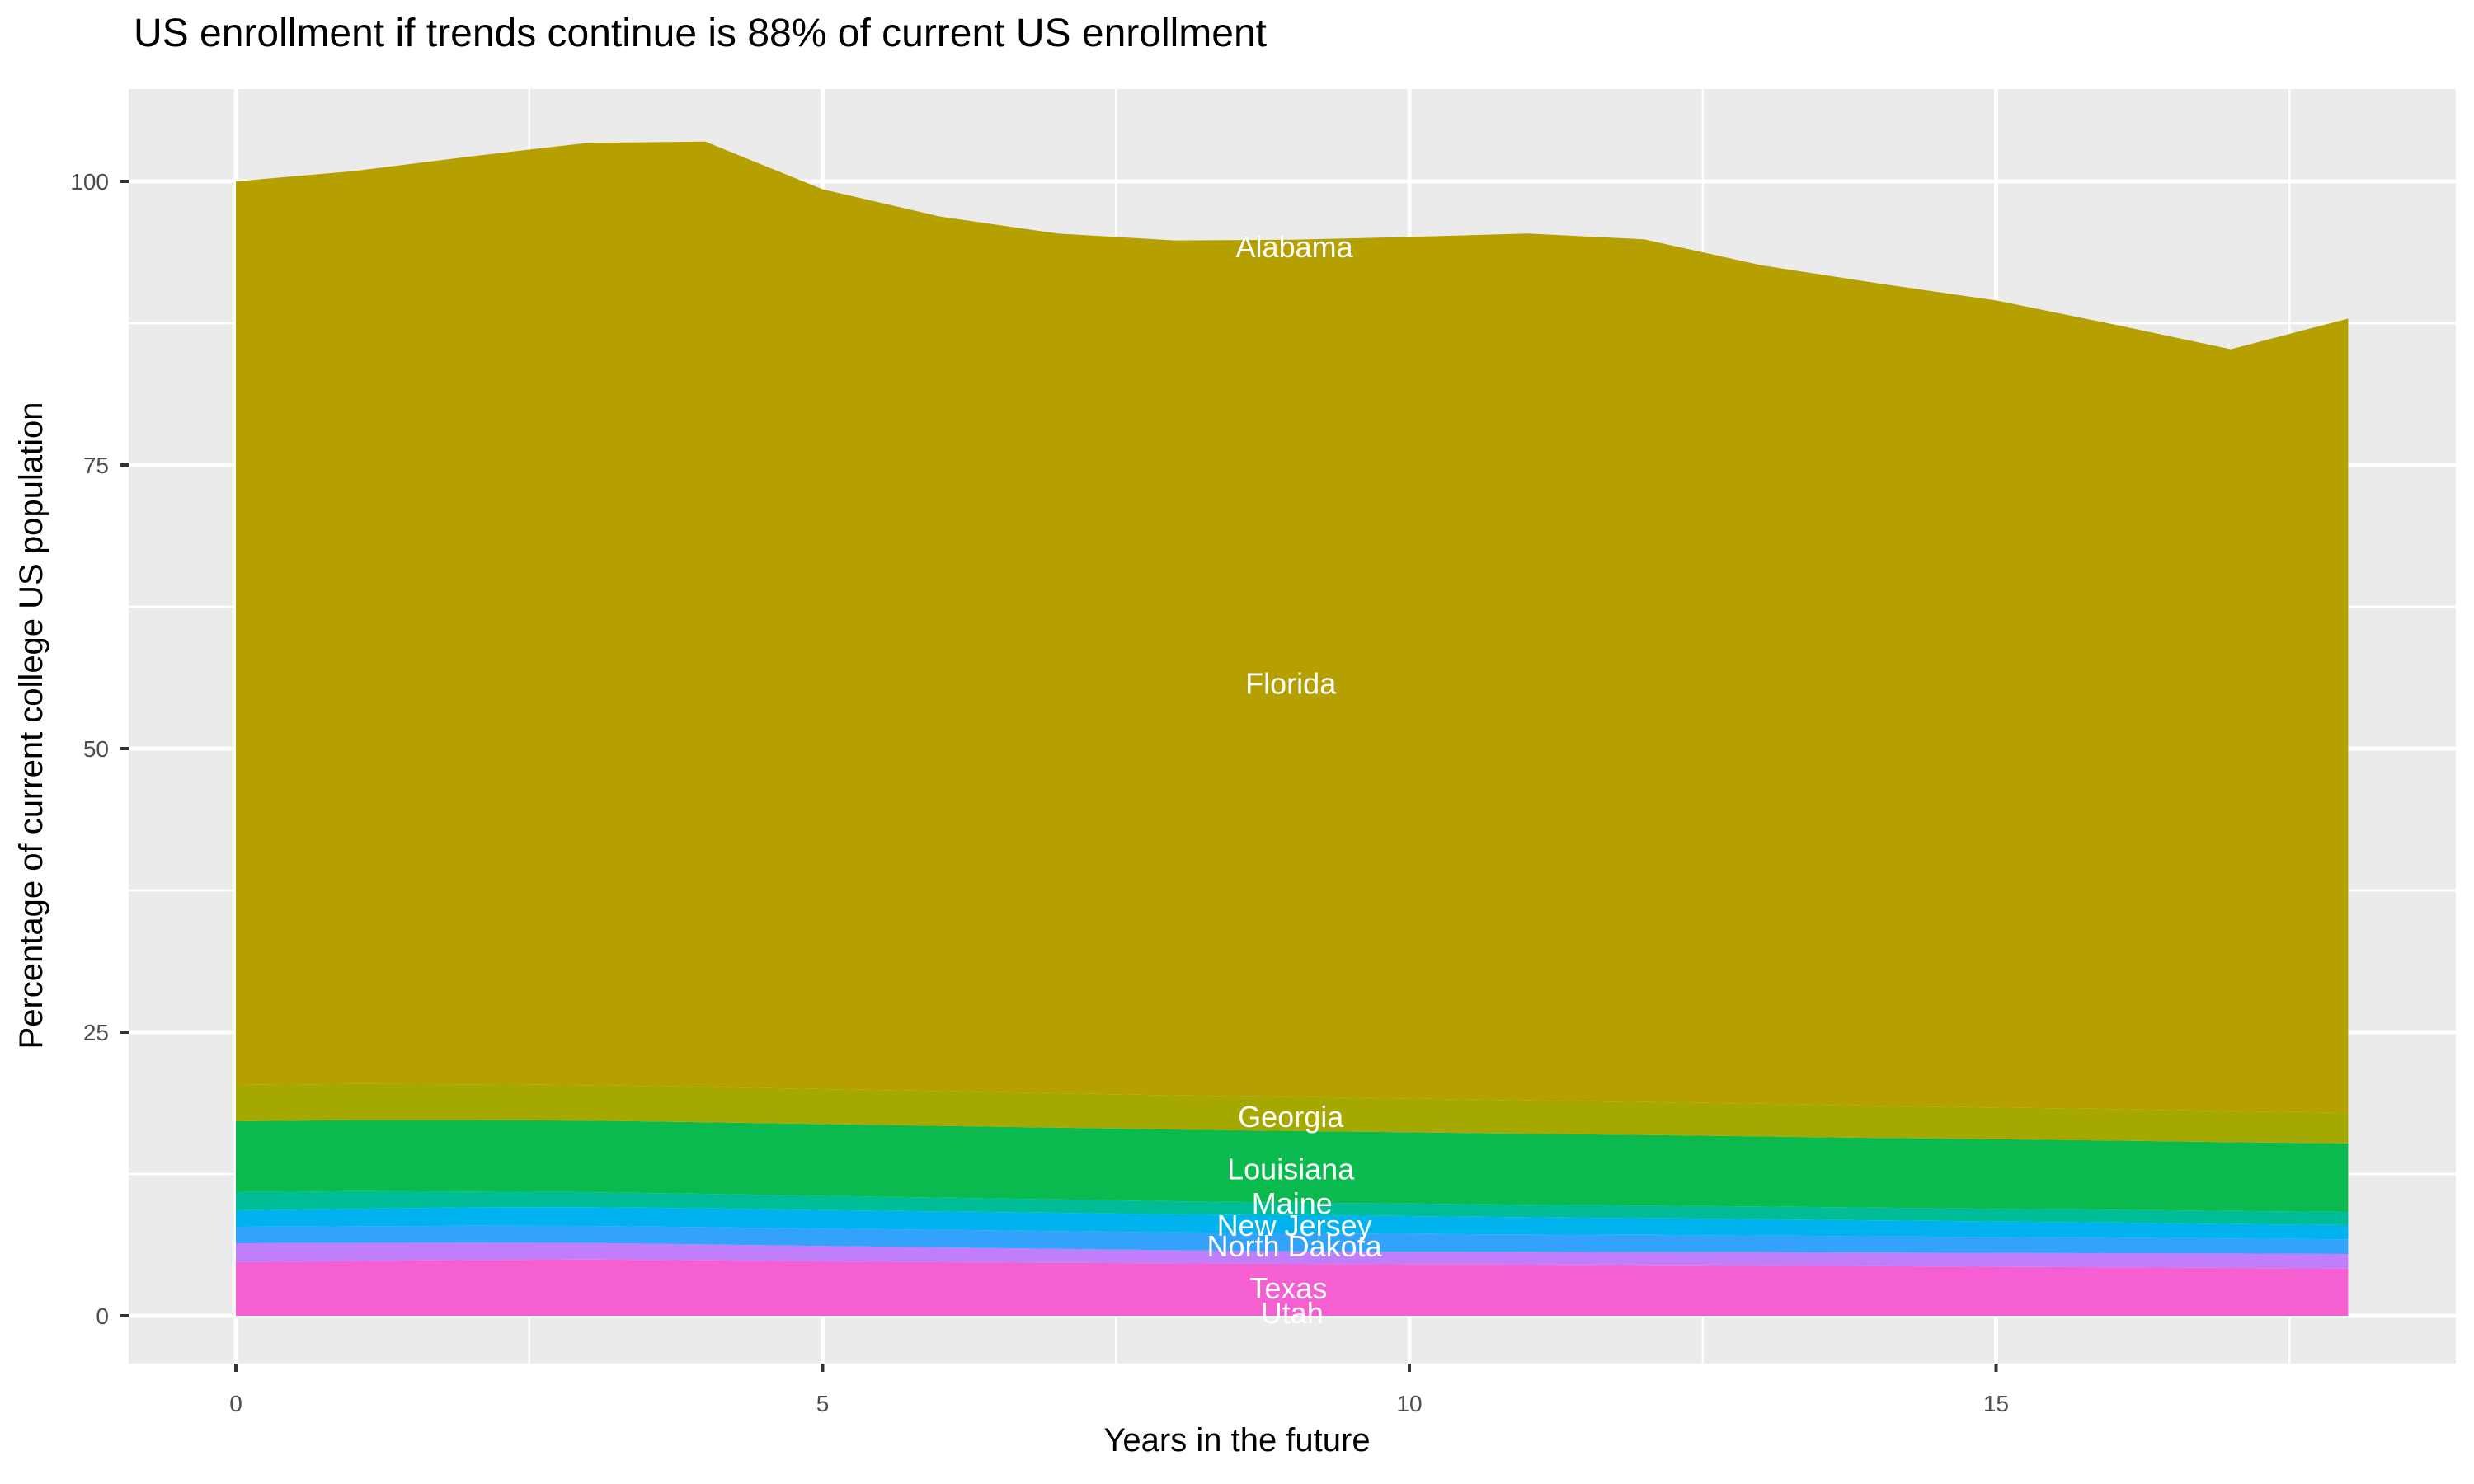  What do you see at coordinates (1237, 1441) in the screenshot?
I see `x-axis-title: Years in the future` at bounding box center [1237, 1441].